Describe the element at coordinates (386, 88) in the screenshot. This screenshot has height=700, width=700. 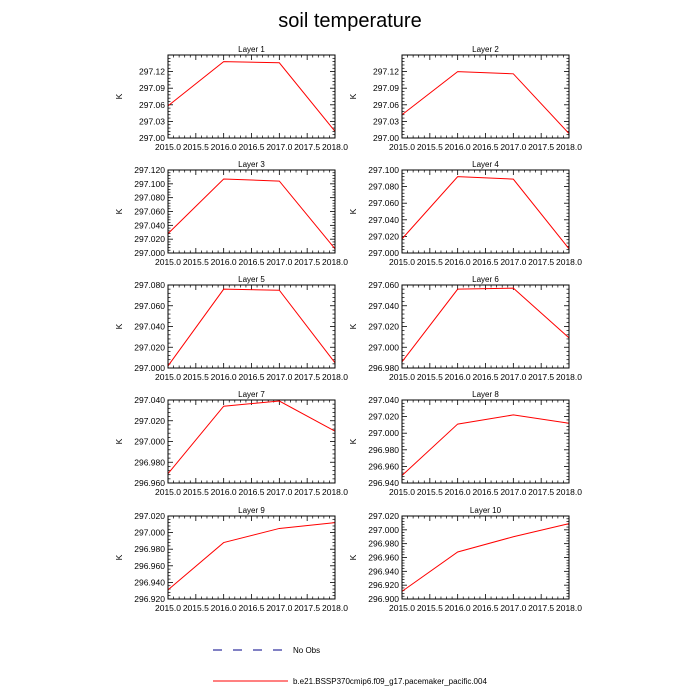
I see `y-tick-label: 297.09` at that location.